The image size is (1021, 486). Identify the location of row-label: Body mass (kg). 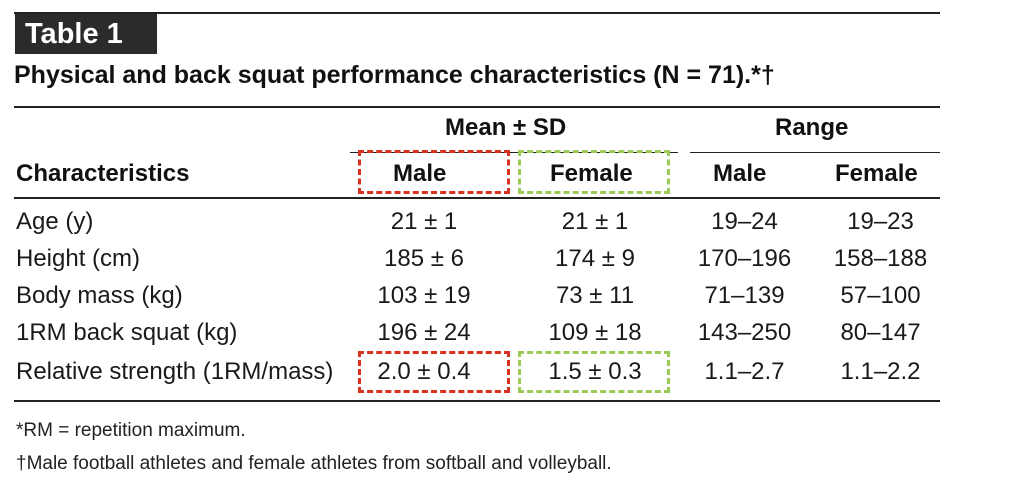
(99, 295).